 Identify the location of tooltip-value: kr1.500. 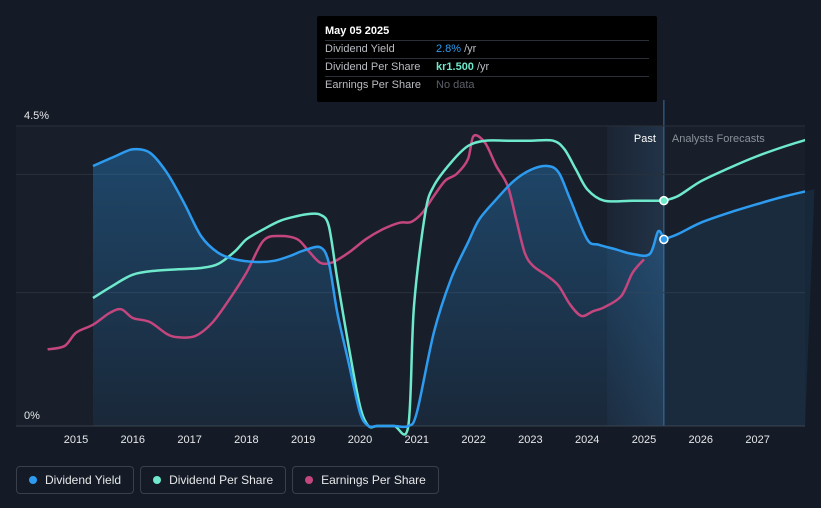
(455, 67).